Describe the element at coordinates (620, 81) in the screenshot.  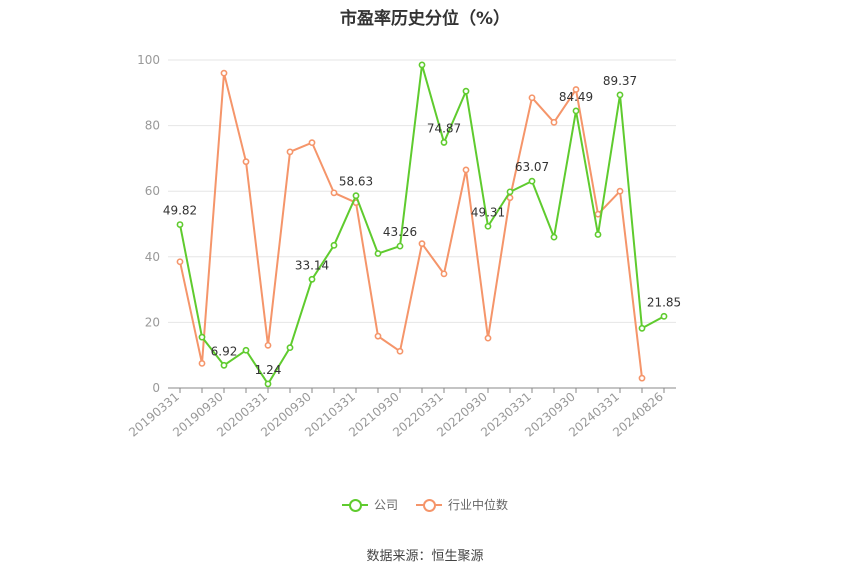
I see `data-label: 89.37` at that location.